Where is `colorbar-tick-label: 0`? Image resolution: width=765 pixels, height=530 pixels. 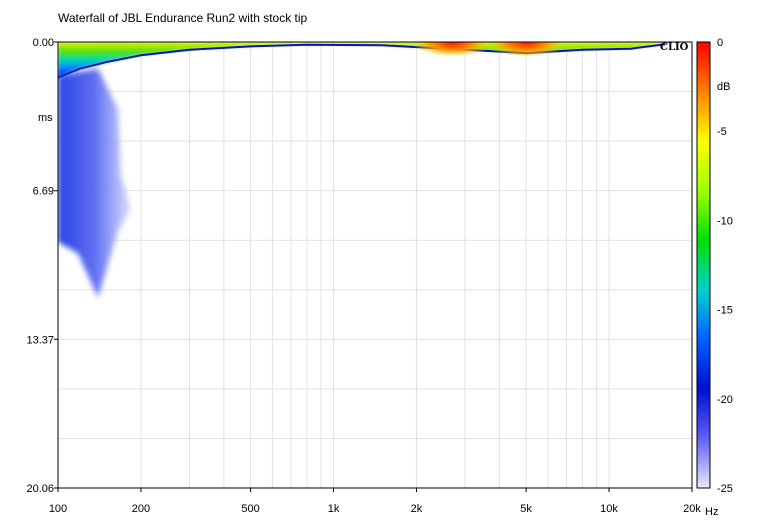
colorbar-tick-label: 0 is located at coordinates (720, 43).